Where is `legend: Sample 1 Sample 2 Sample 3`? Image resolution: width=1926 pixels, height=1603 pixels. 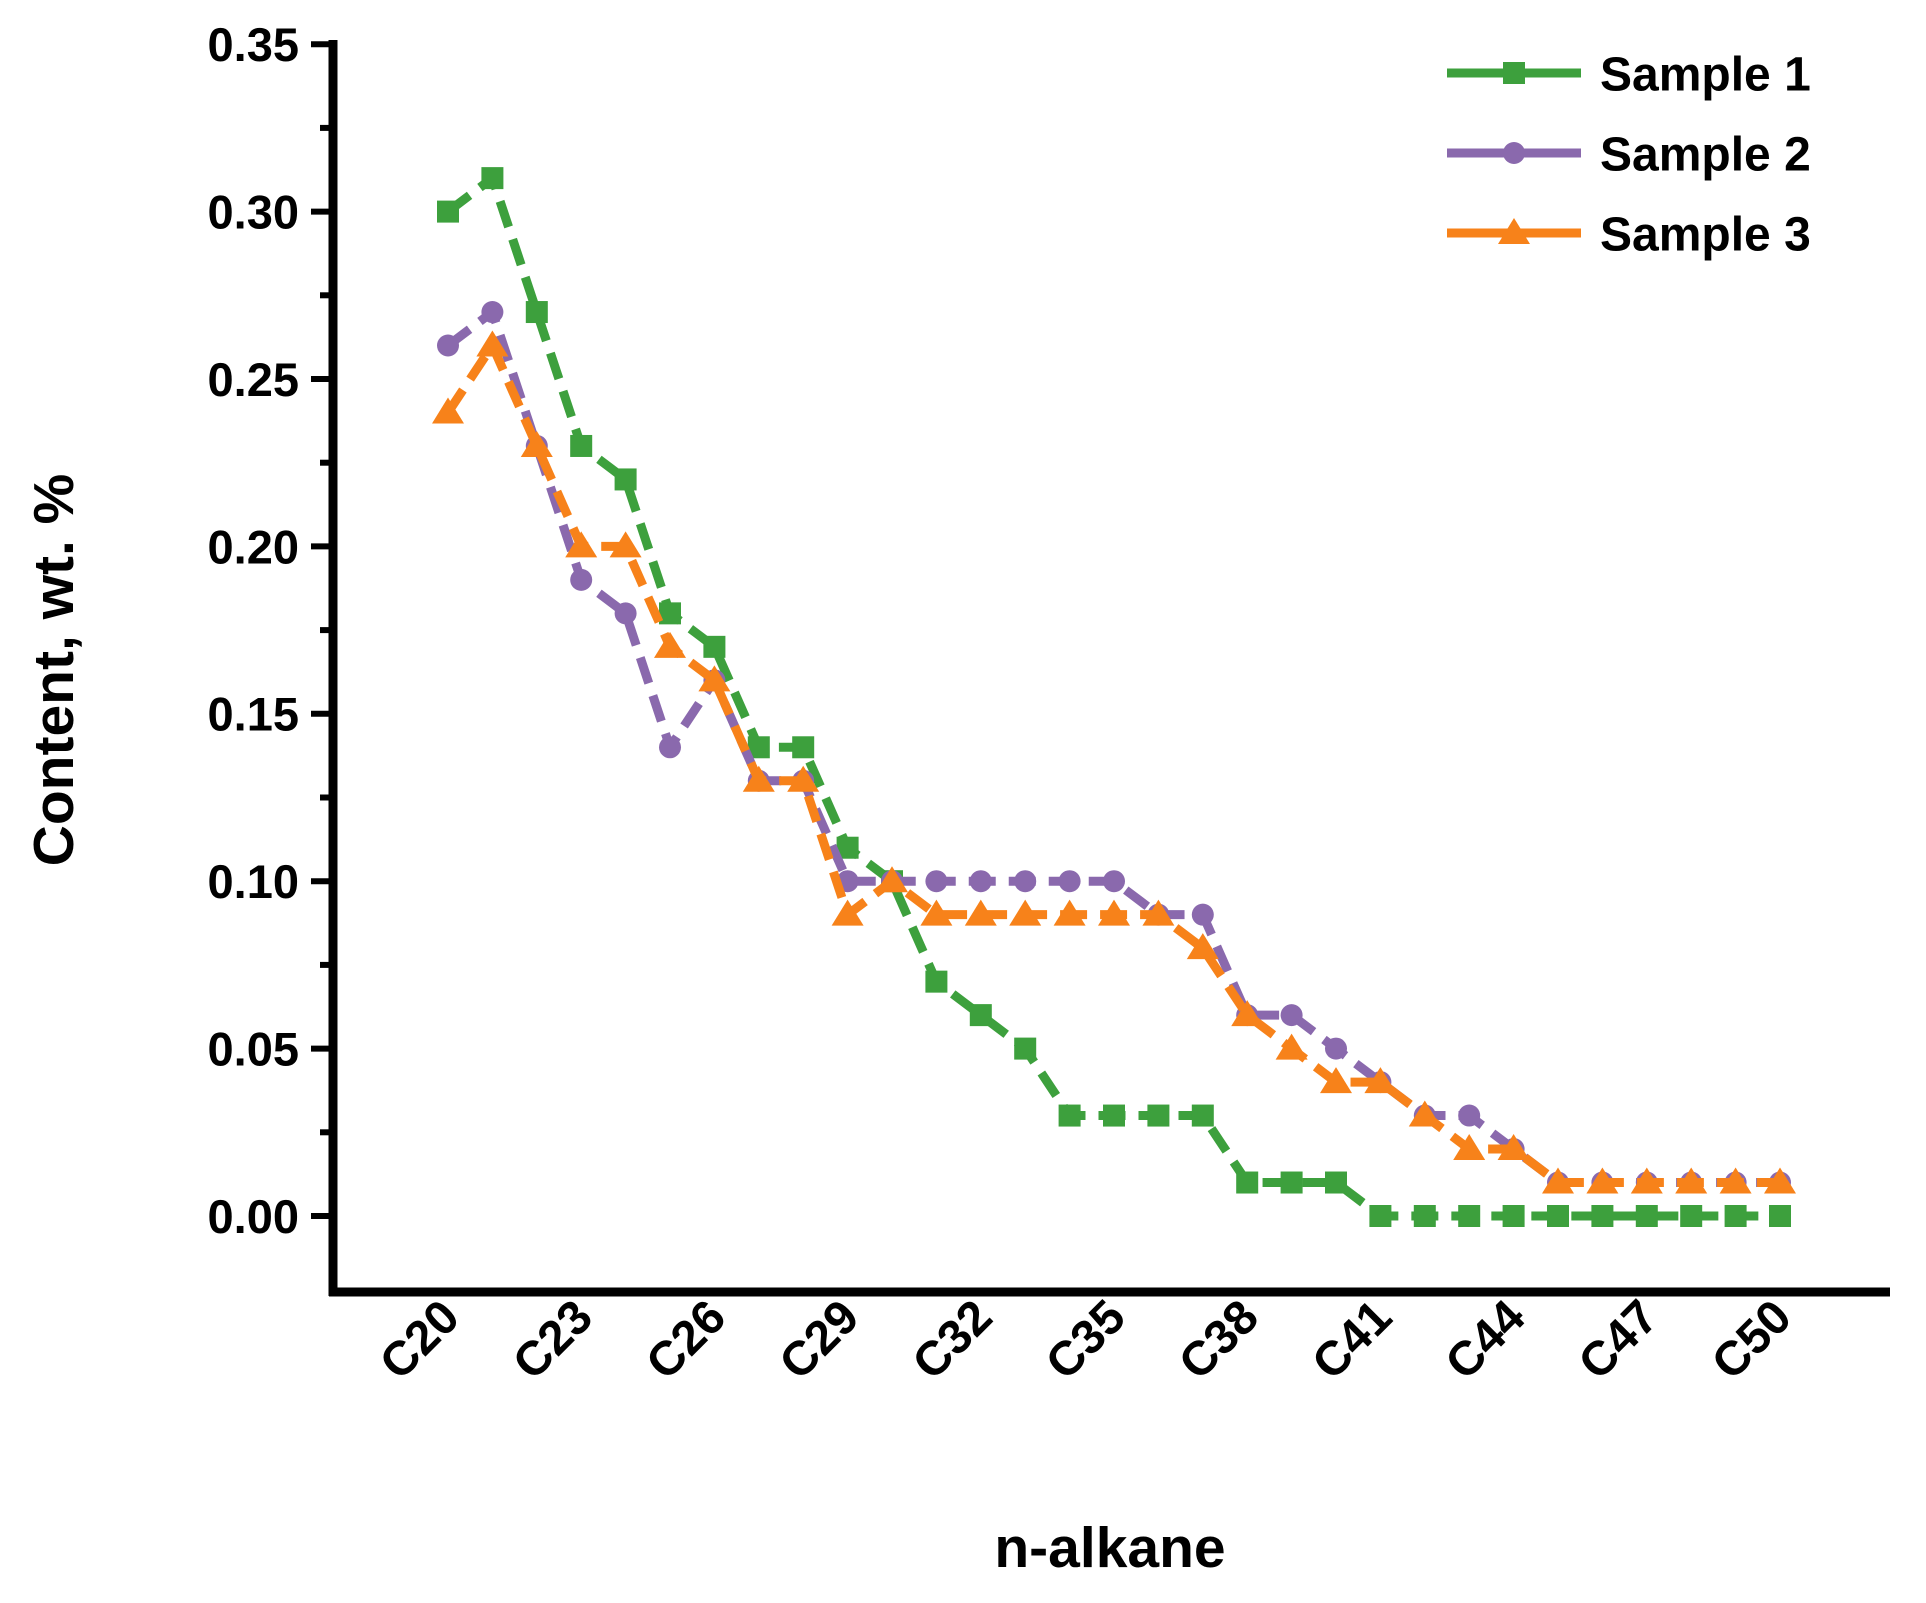
legend: Sample 1 Sample 2 Sample 3 is located at coordinates (1629, 154).